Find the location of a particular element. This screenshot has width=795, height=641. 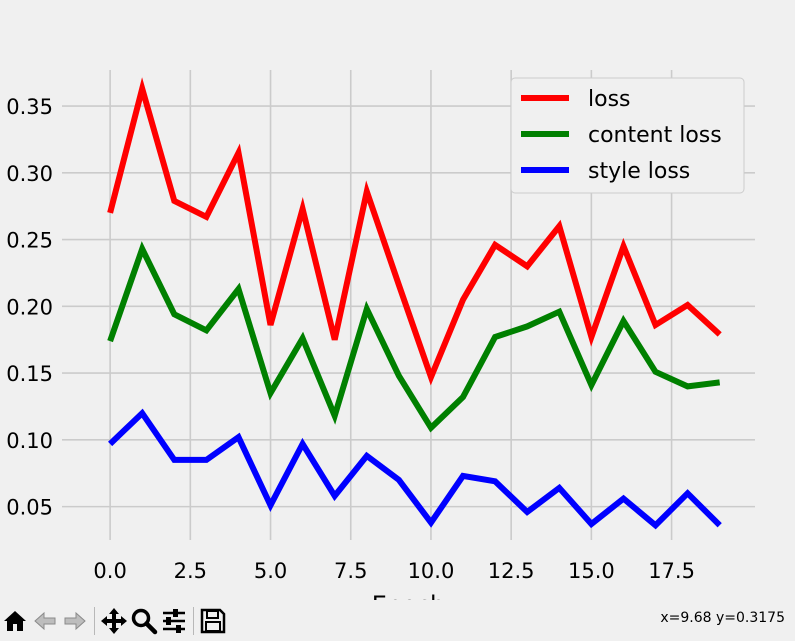

y-tick-label: 0.10 is located at coordinates (29, 441).